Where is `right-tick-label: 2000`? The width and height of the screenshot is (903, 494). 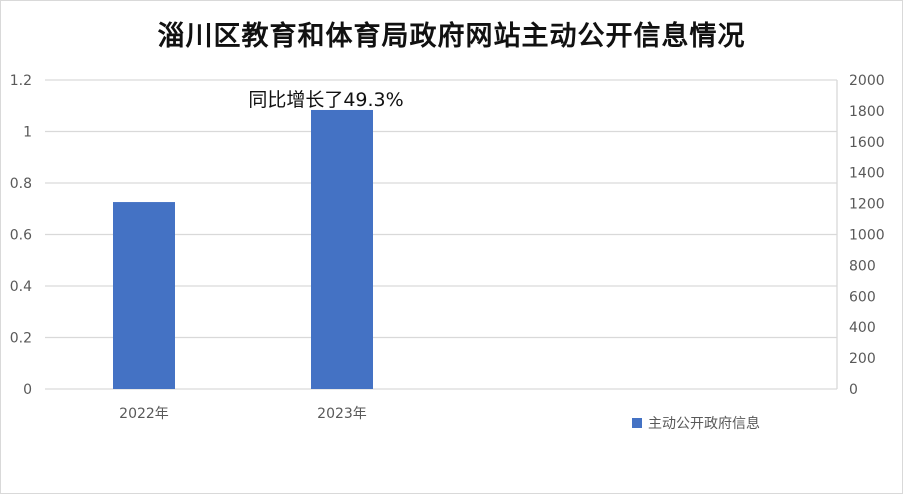 right-tick-label: 2000 is located at coordinates (867, 81).